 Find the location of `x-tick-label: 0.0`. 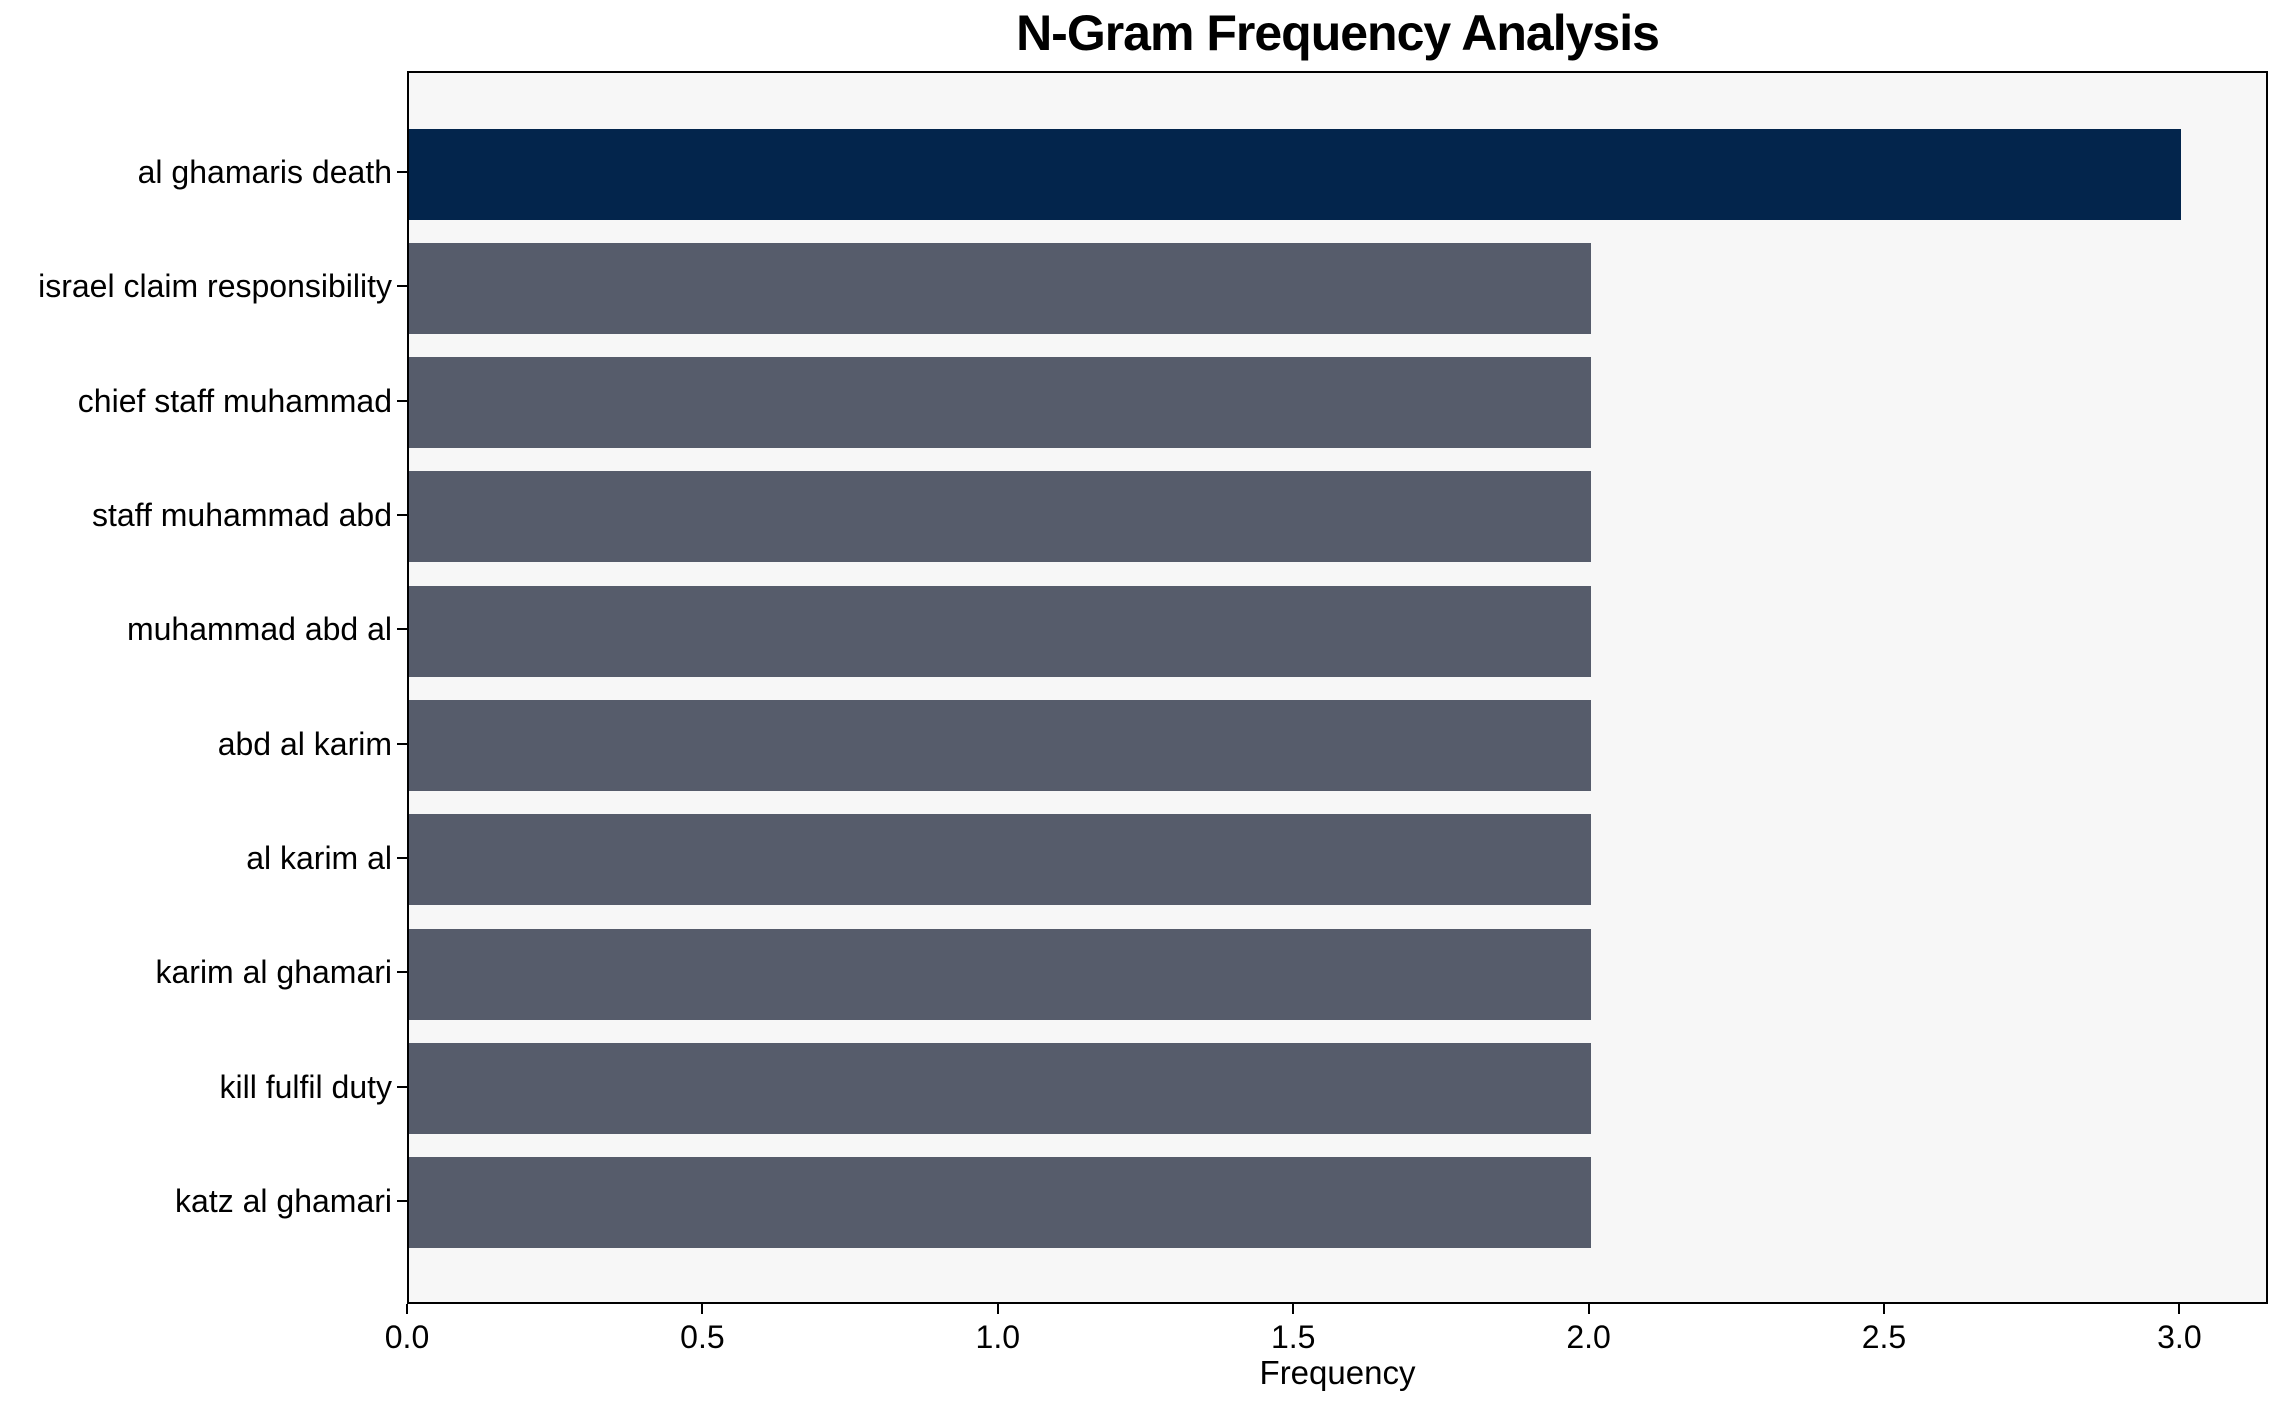

x-tick-label: 0.0 is located at coordinates (407, 1337).